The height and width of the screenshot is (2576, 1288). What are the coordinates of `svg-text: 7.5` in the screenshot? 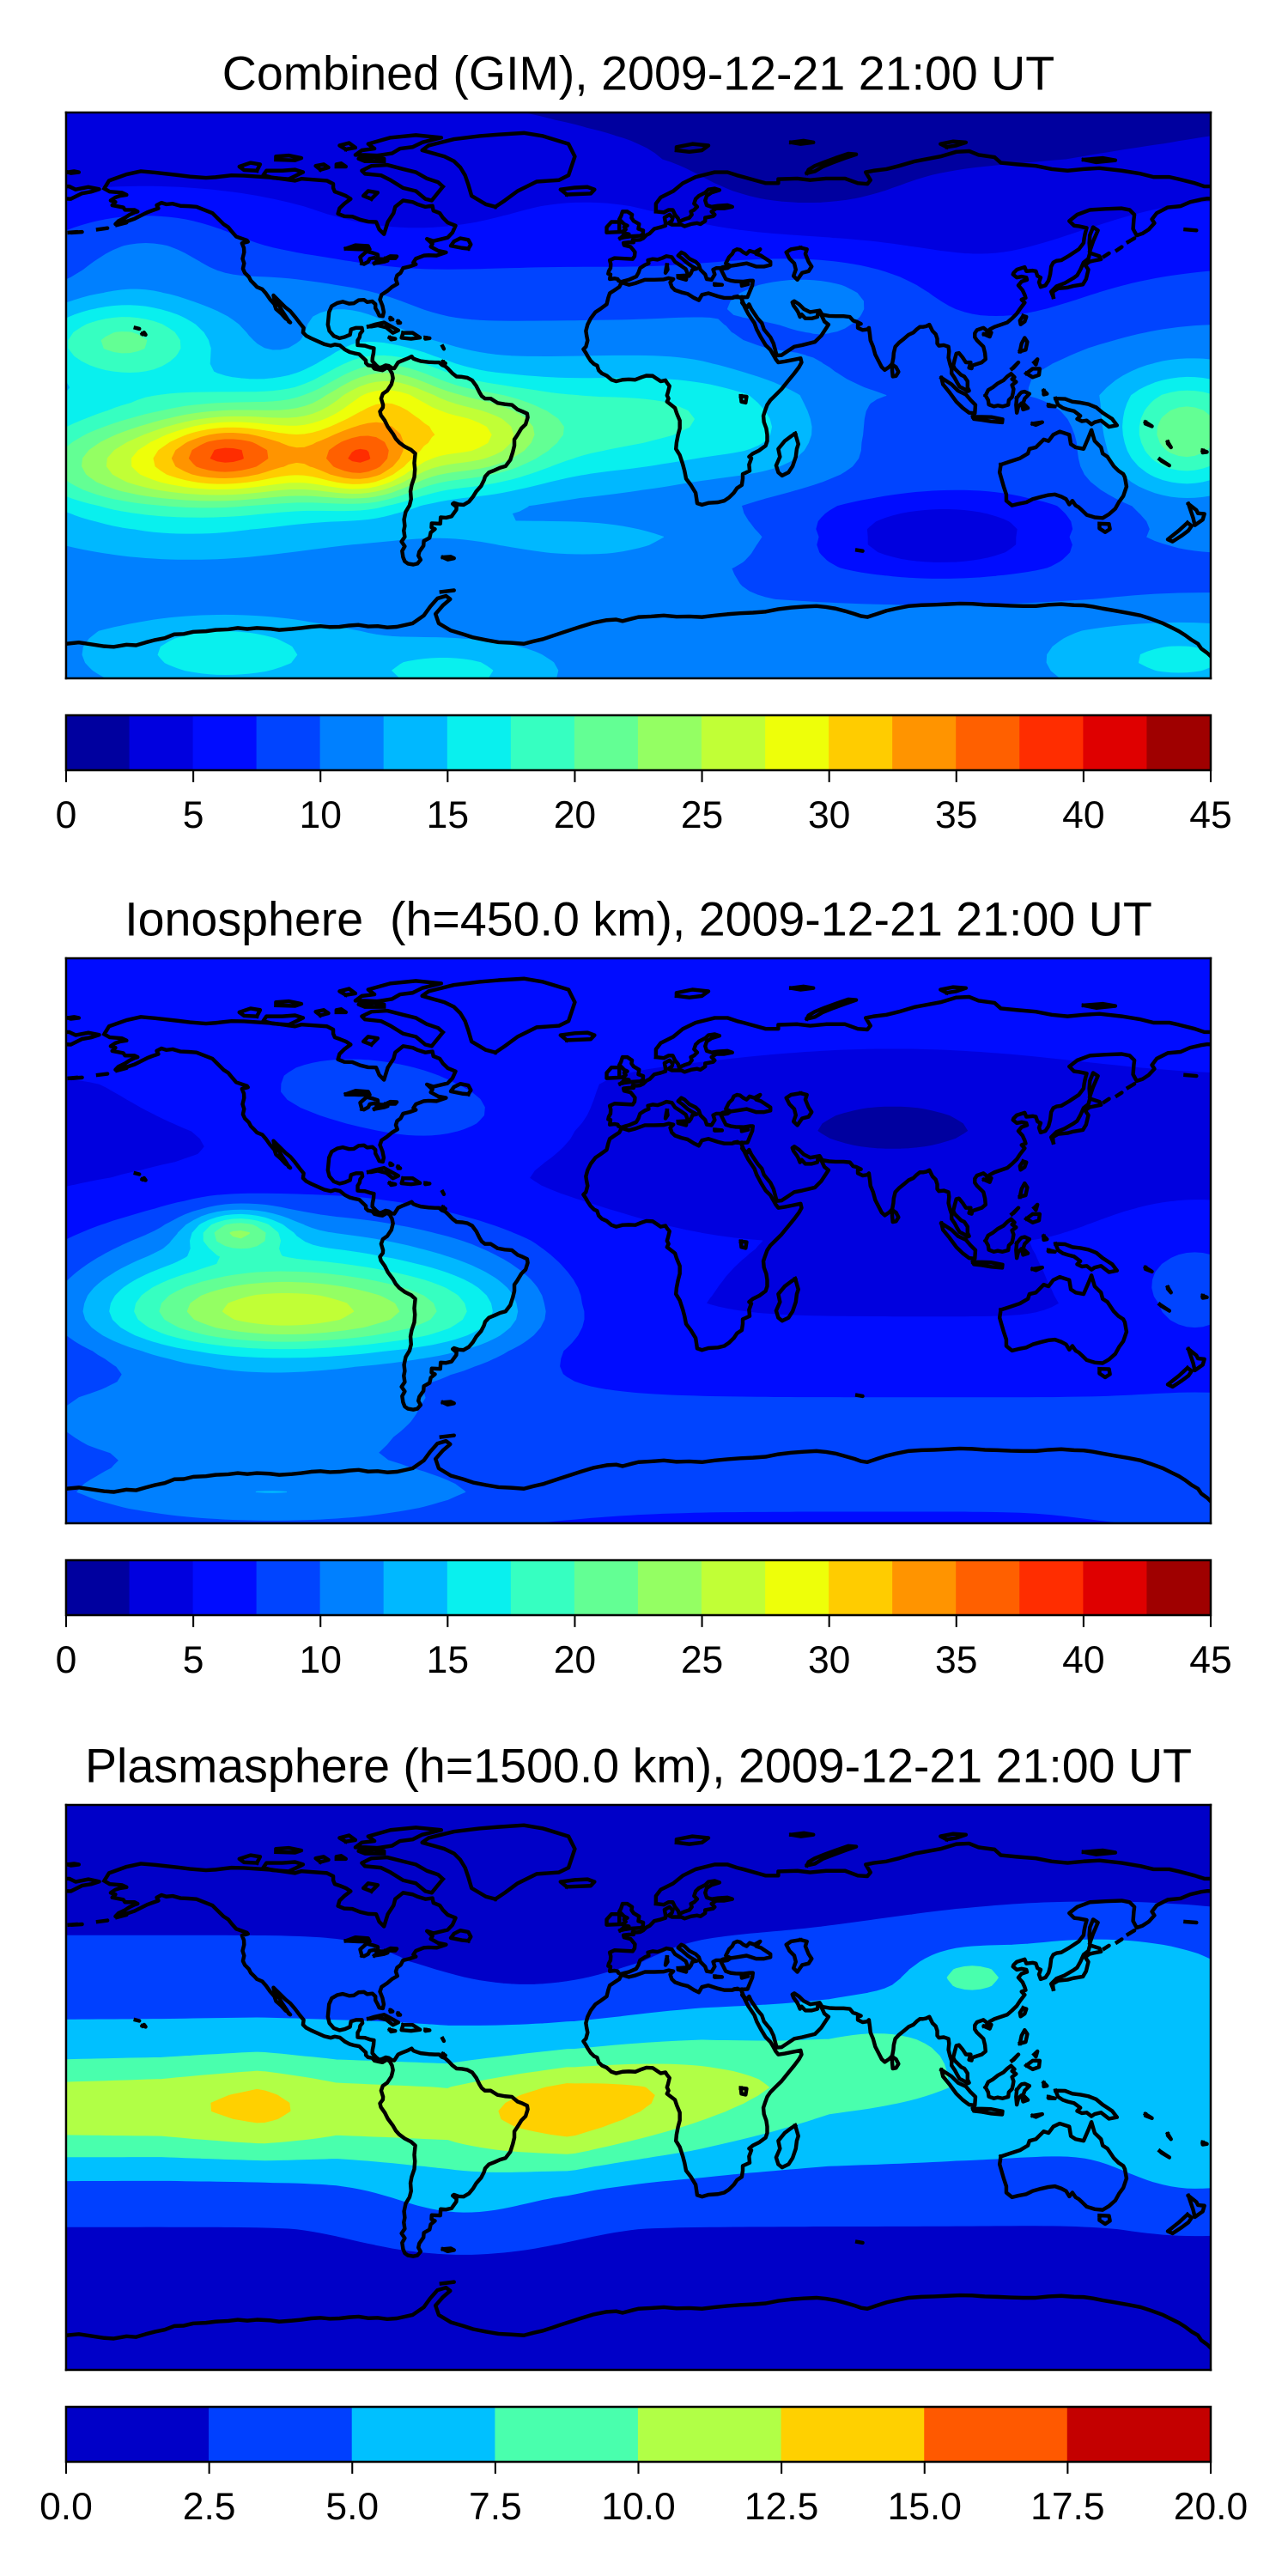 It's located at (496, 2507).